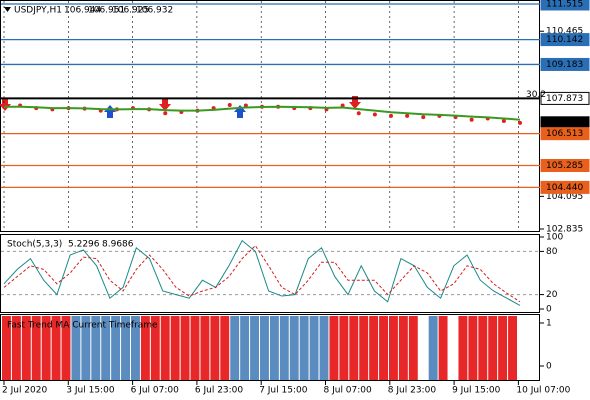  I want to click on annotation: 30.2, so click(536, 95).